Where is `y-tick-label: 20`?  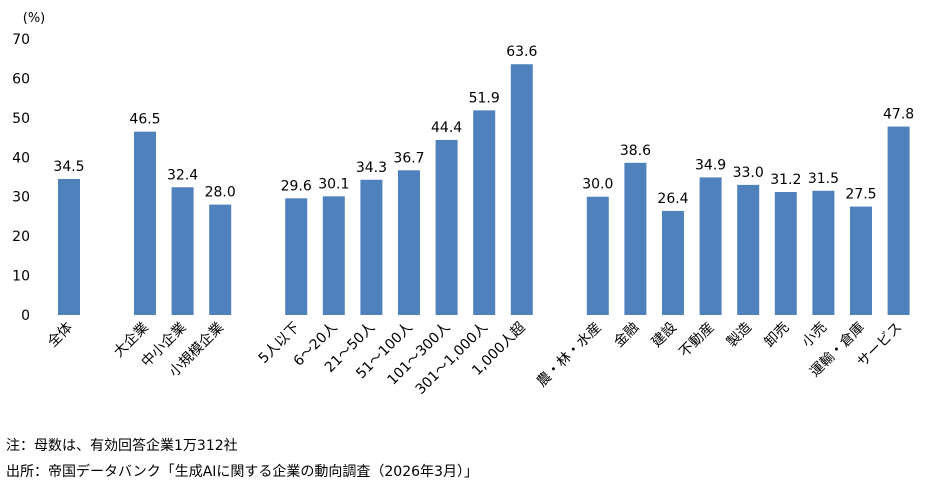 y-tick-label: 20 is located at coordinates (21, 237).